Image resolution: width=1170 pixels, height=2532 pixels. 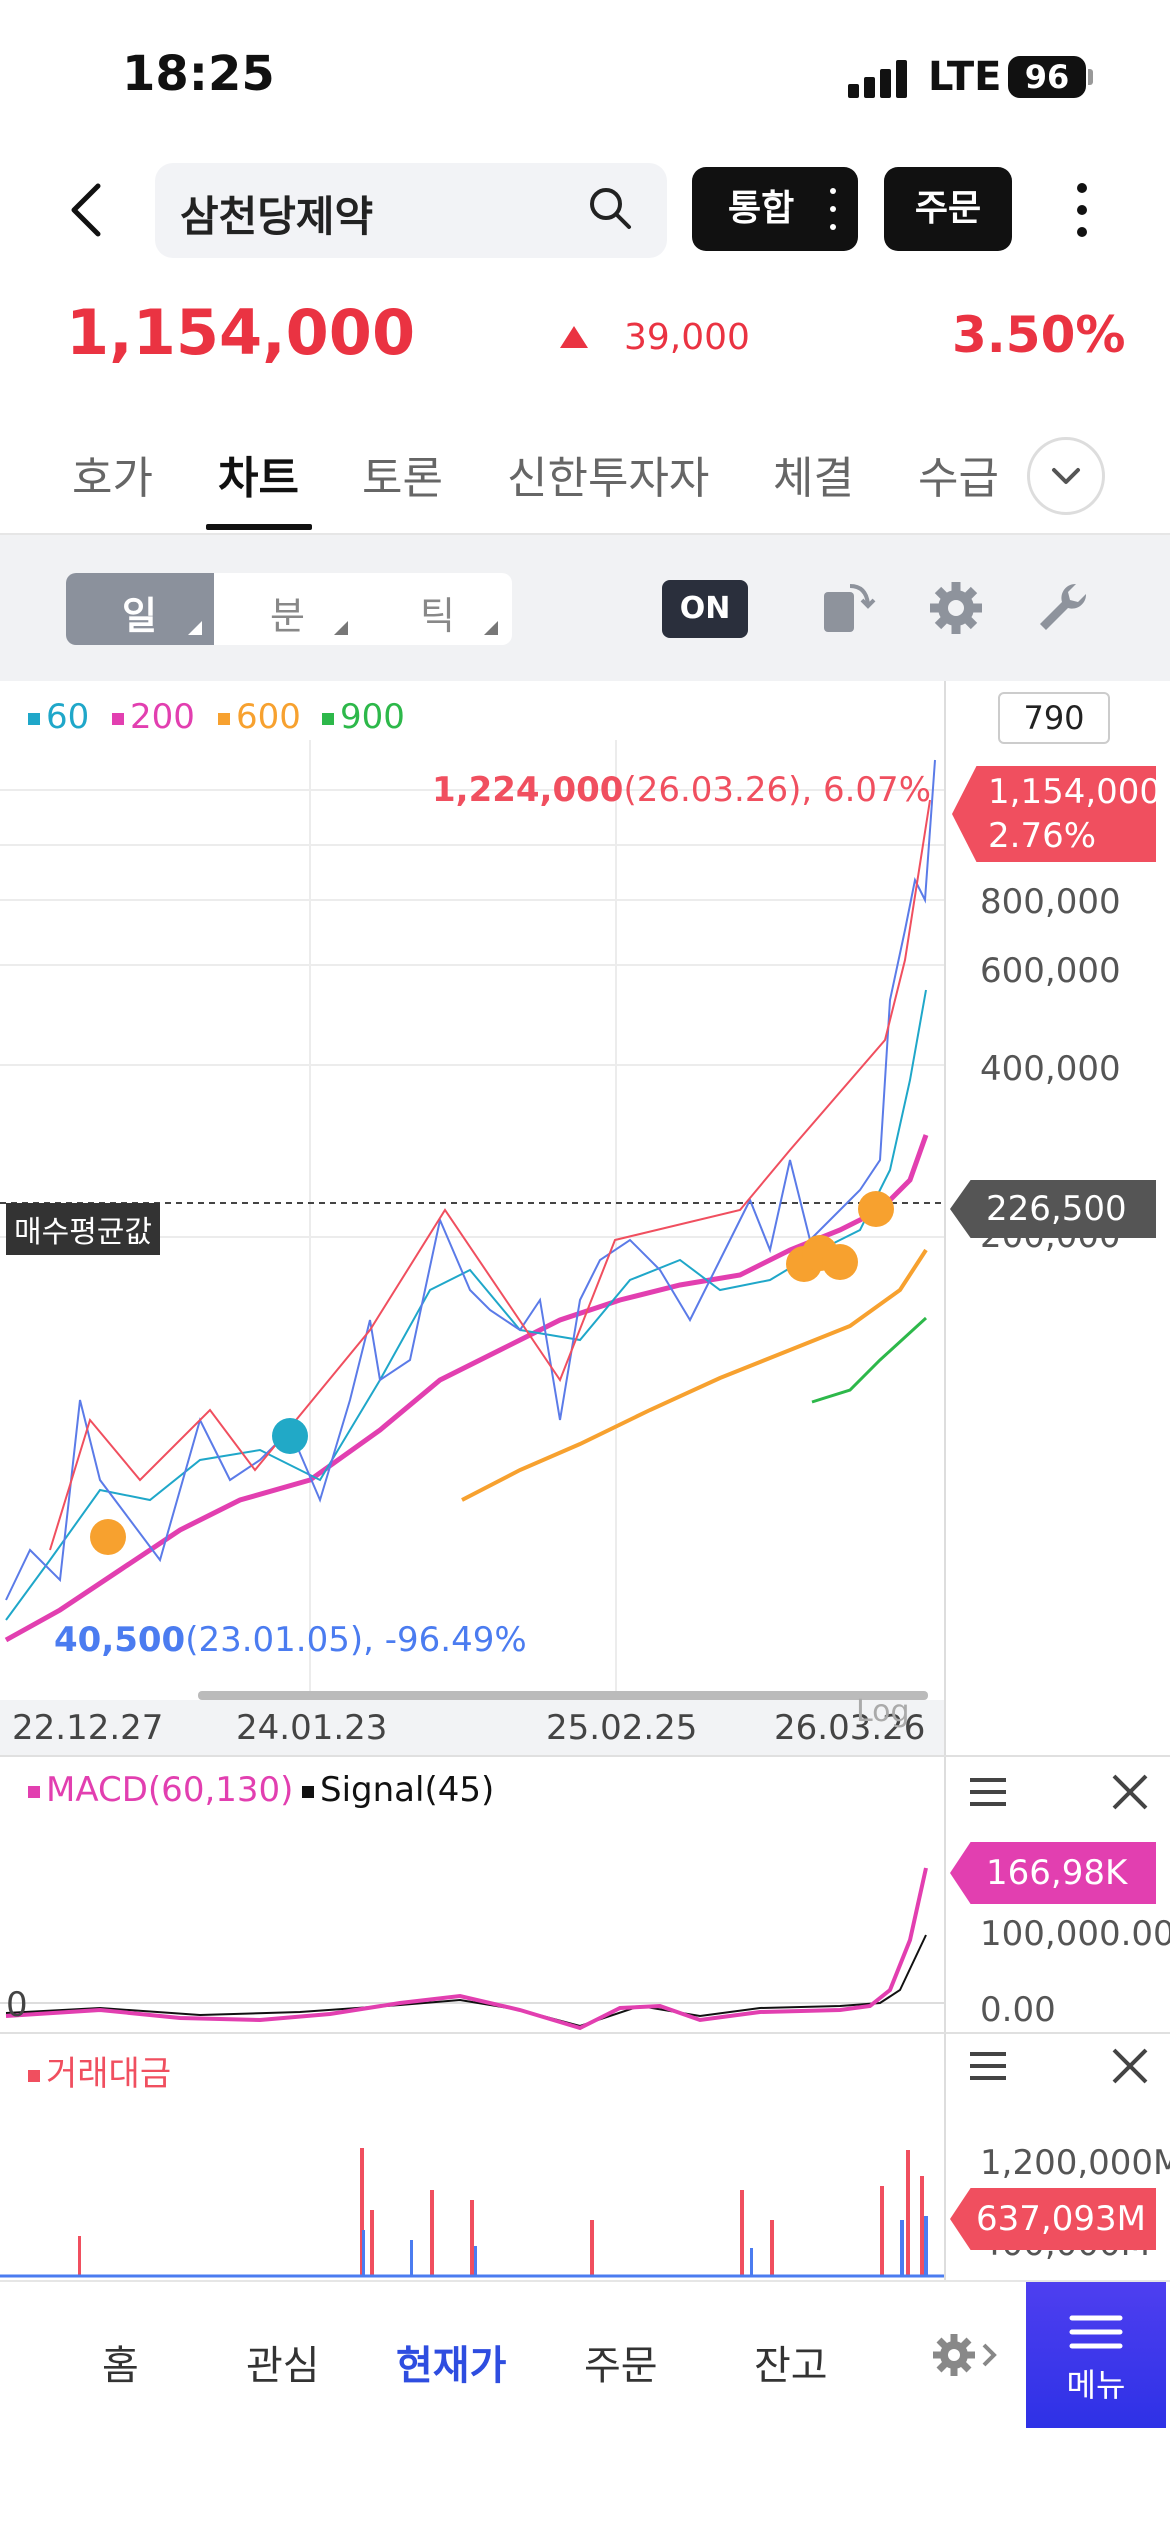 What do you see at coordinates (621, 2366) in the screenshot?
I see `nav-order: 주문` at bounding box center [621, 2366].